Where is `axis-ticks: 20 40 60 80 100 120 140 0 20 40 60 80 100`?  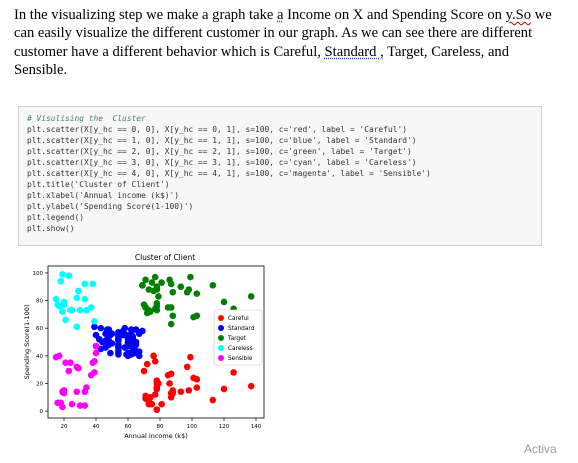
axis-ticks: 20 40 60 80 100 120 140 0 20 40 60 80 100 is located at coordinates (147, 350).